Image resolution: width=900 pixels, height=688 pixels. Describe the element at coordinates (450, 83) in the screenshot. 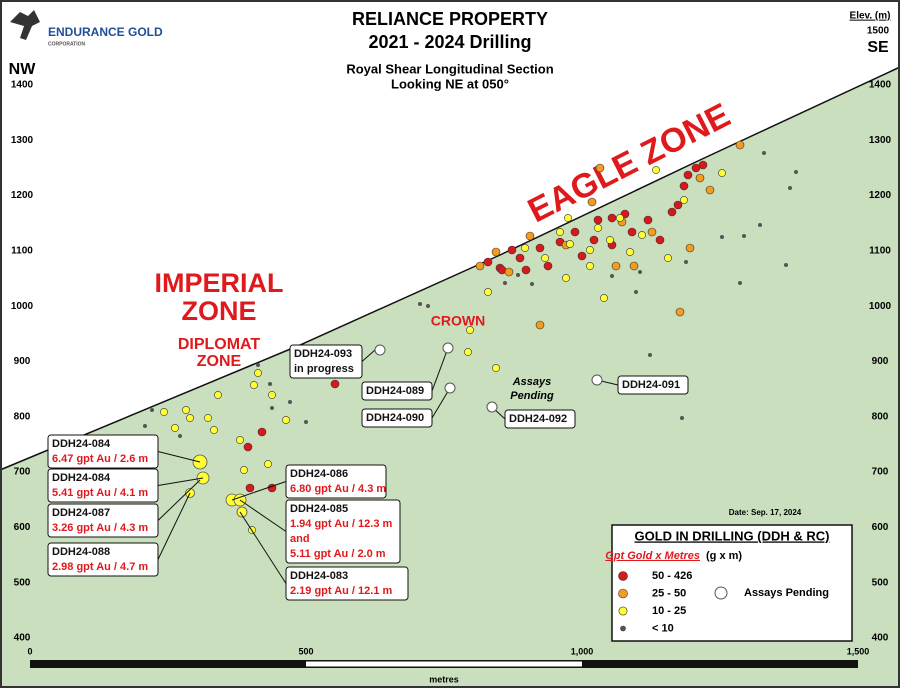

I see `subtitle: Looking NE at 050°` at that location.